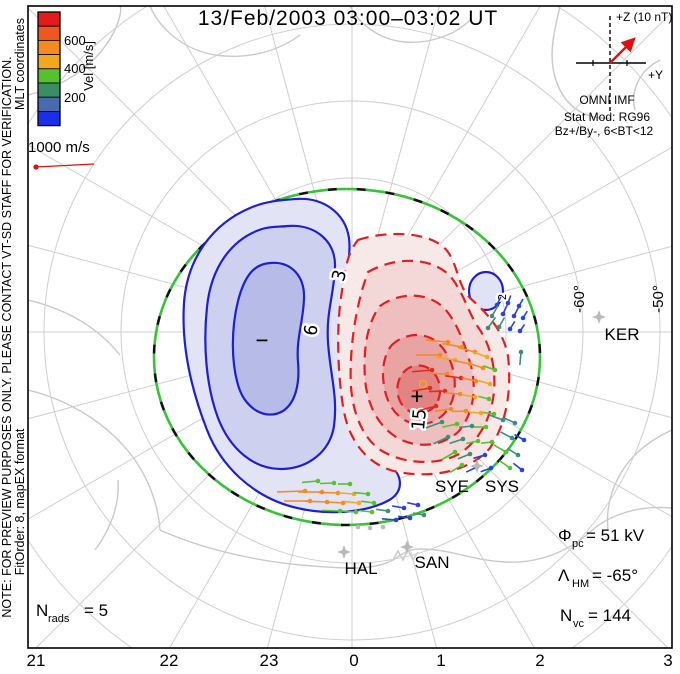 The width and height of the screenshot is (680, 674). Describe the element at coordinates (96, 610) in the screenshot. I see `n-rads-value: = 5` at that location.